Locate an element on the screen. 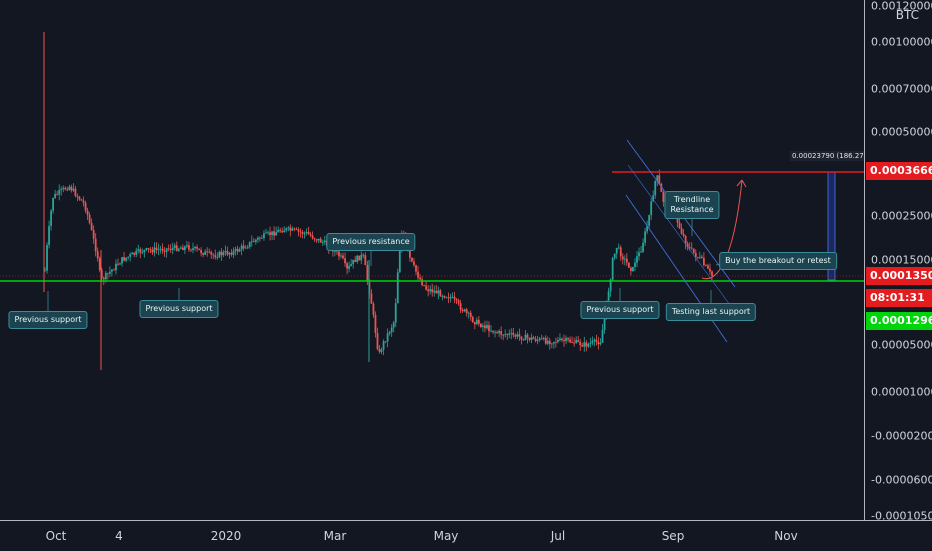 The width and height of the screenshot is (932, 551). price-tick-label: 0.00120000 is located at coordinates (901, 6).